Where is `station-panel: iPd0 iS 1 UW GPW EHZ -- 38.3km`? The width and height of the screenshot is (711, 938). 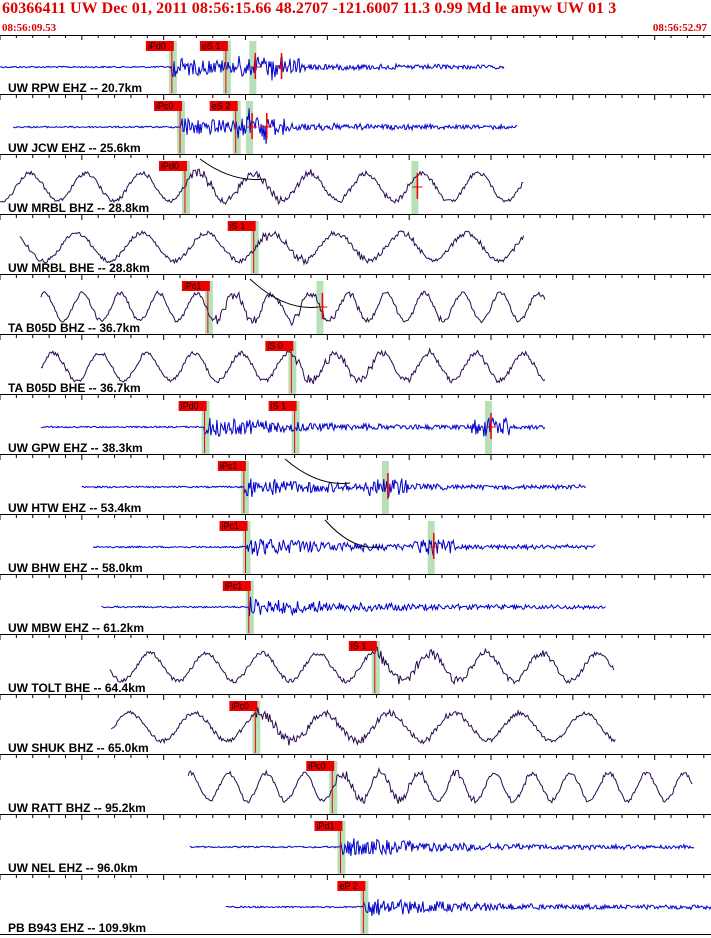 station-panel: iPd0 iS 1 UW GPW EHZ -- 38.3km is located at coordinates (355, 425).